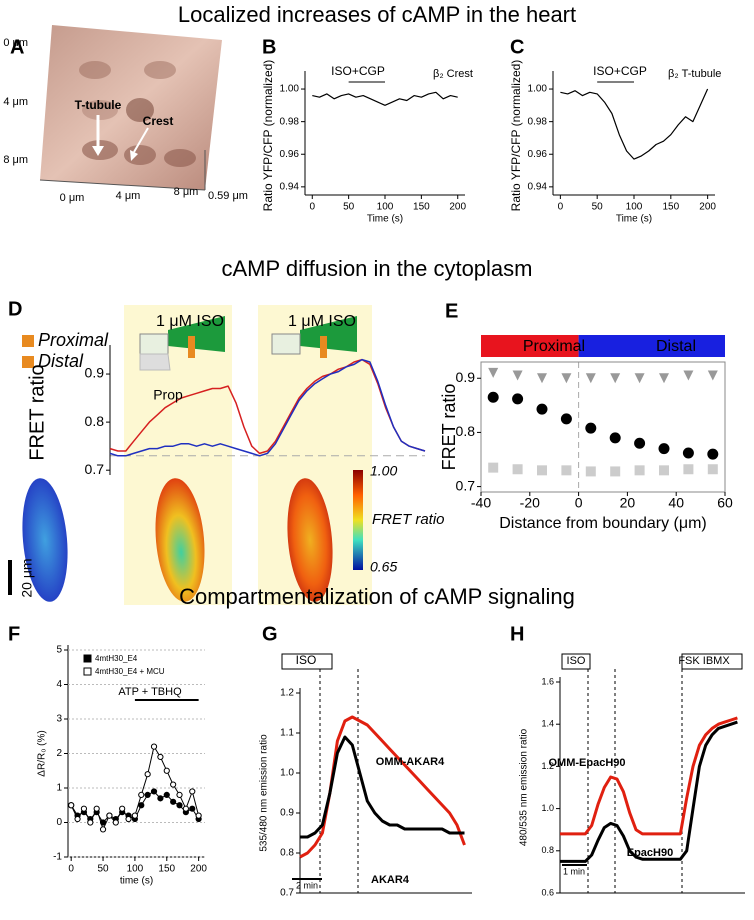  Describe the element at coordinates (14, 634) in the screenshot. I see `panel-label: F` at that location.